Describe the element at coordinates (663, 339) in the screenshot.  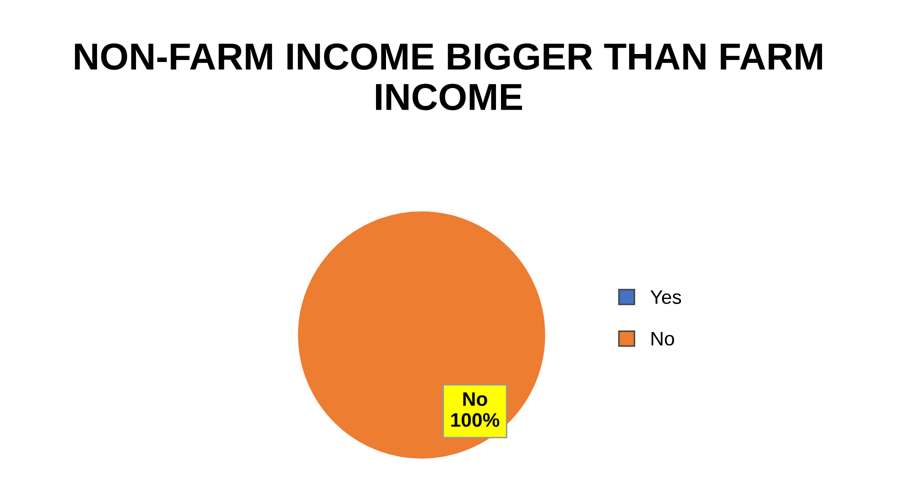
I see `legend-label: No` at that location.